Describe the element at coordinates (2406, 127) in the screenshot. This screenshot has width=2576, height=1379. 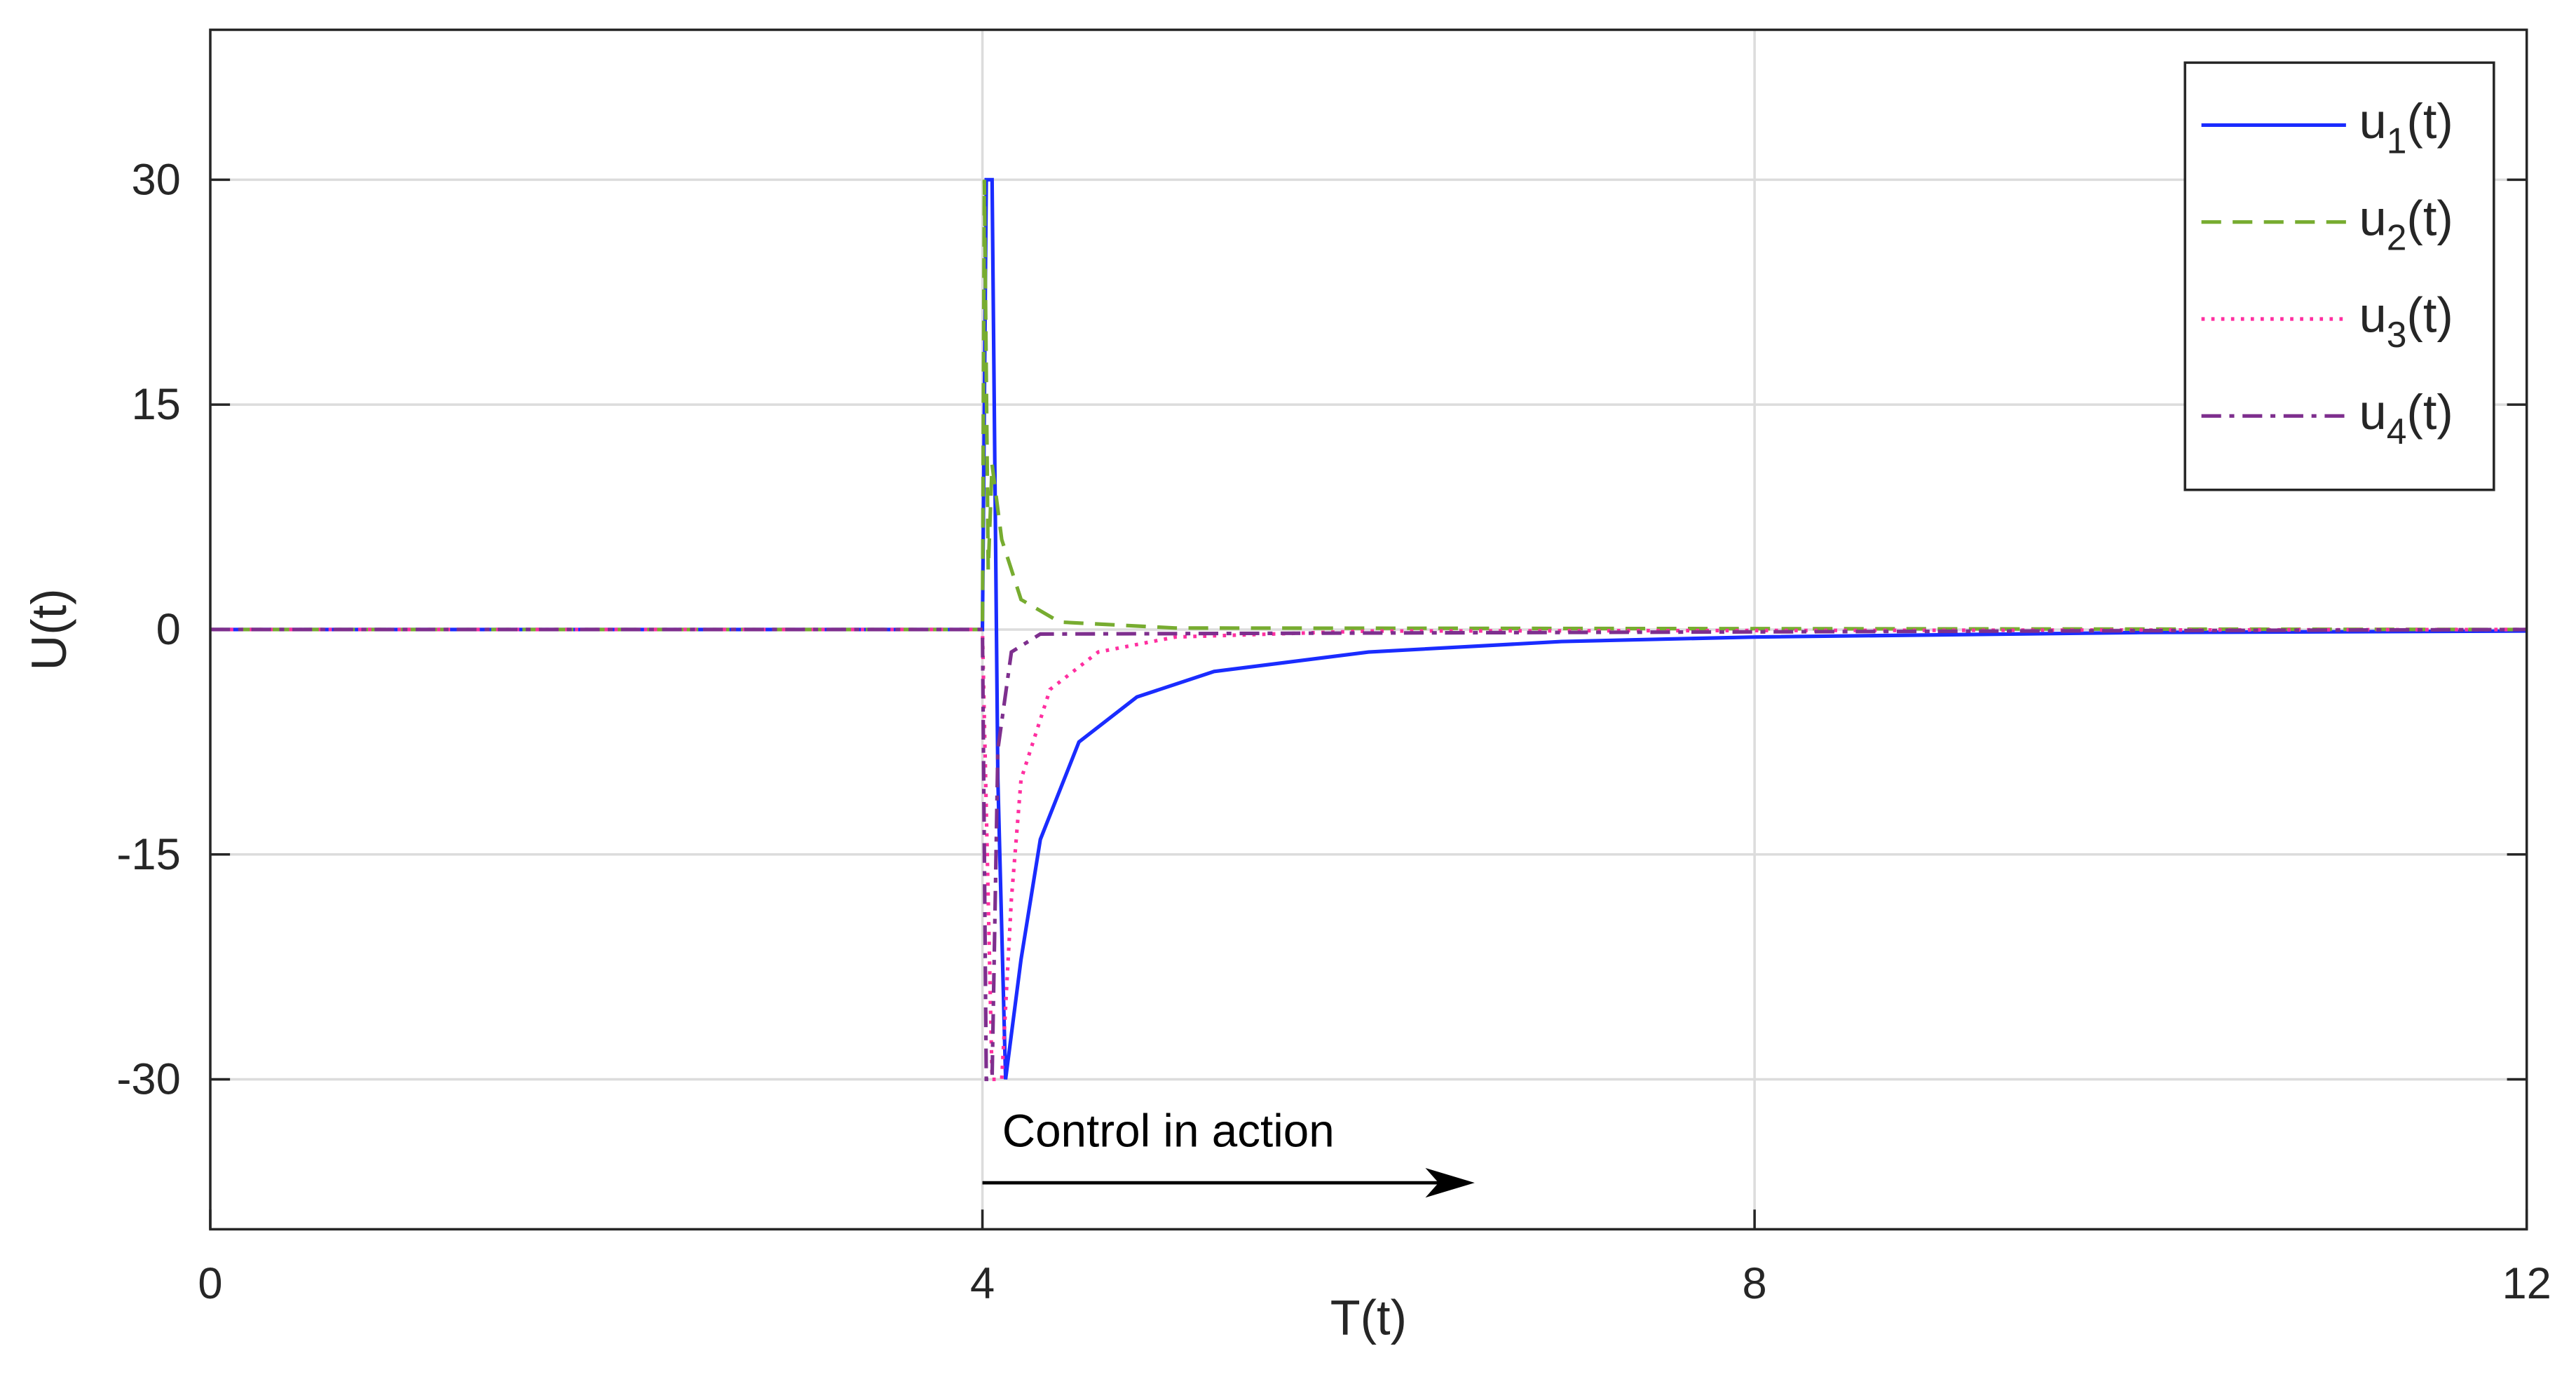
I see `legend-label: u1(t)` at that location.